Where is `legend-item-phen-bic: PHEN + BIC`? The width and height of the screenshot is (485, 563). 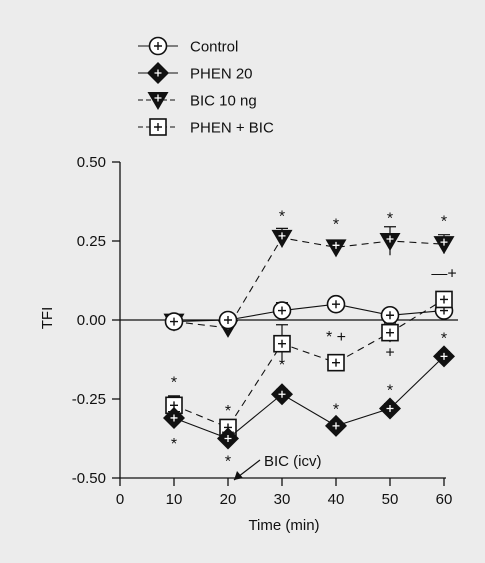
legend-item-phen-bic: PHEN + BIC is located at coordinates (206, 127).